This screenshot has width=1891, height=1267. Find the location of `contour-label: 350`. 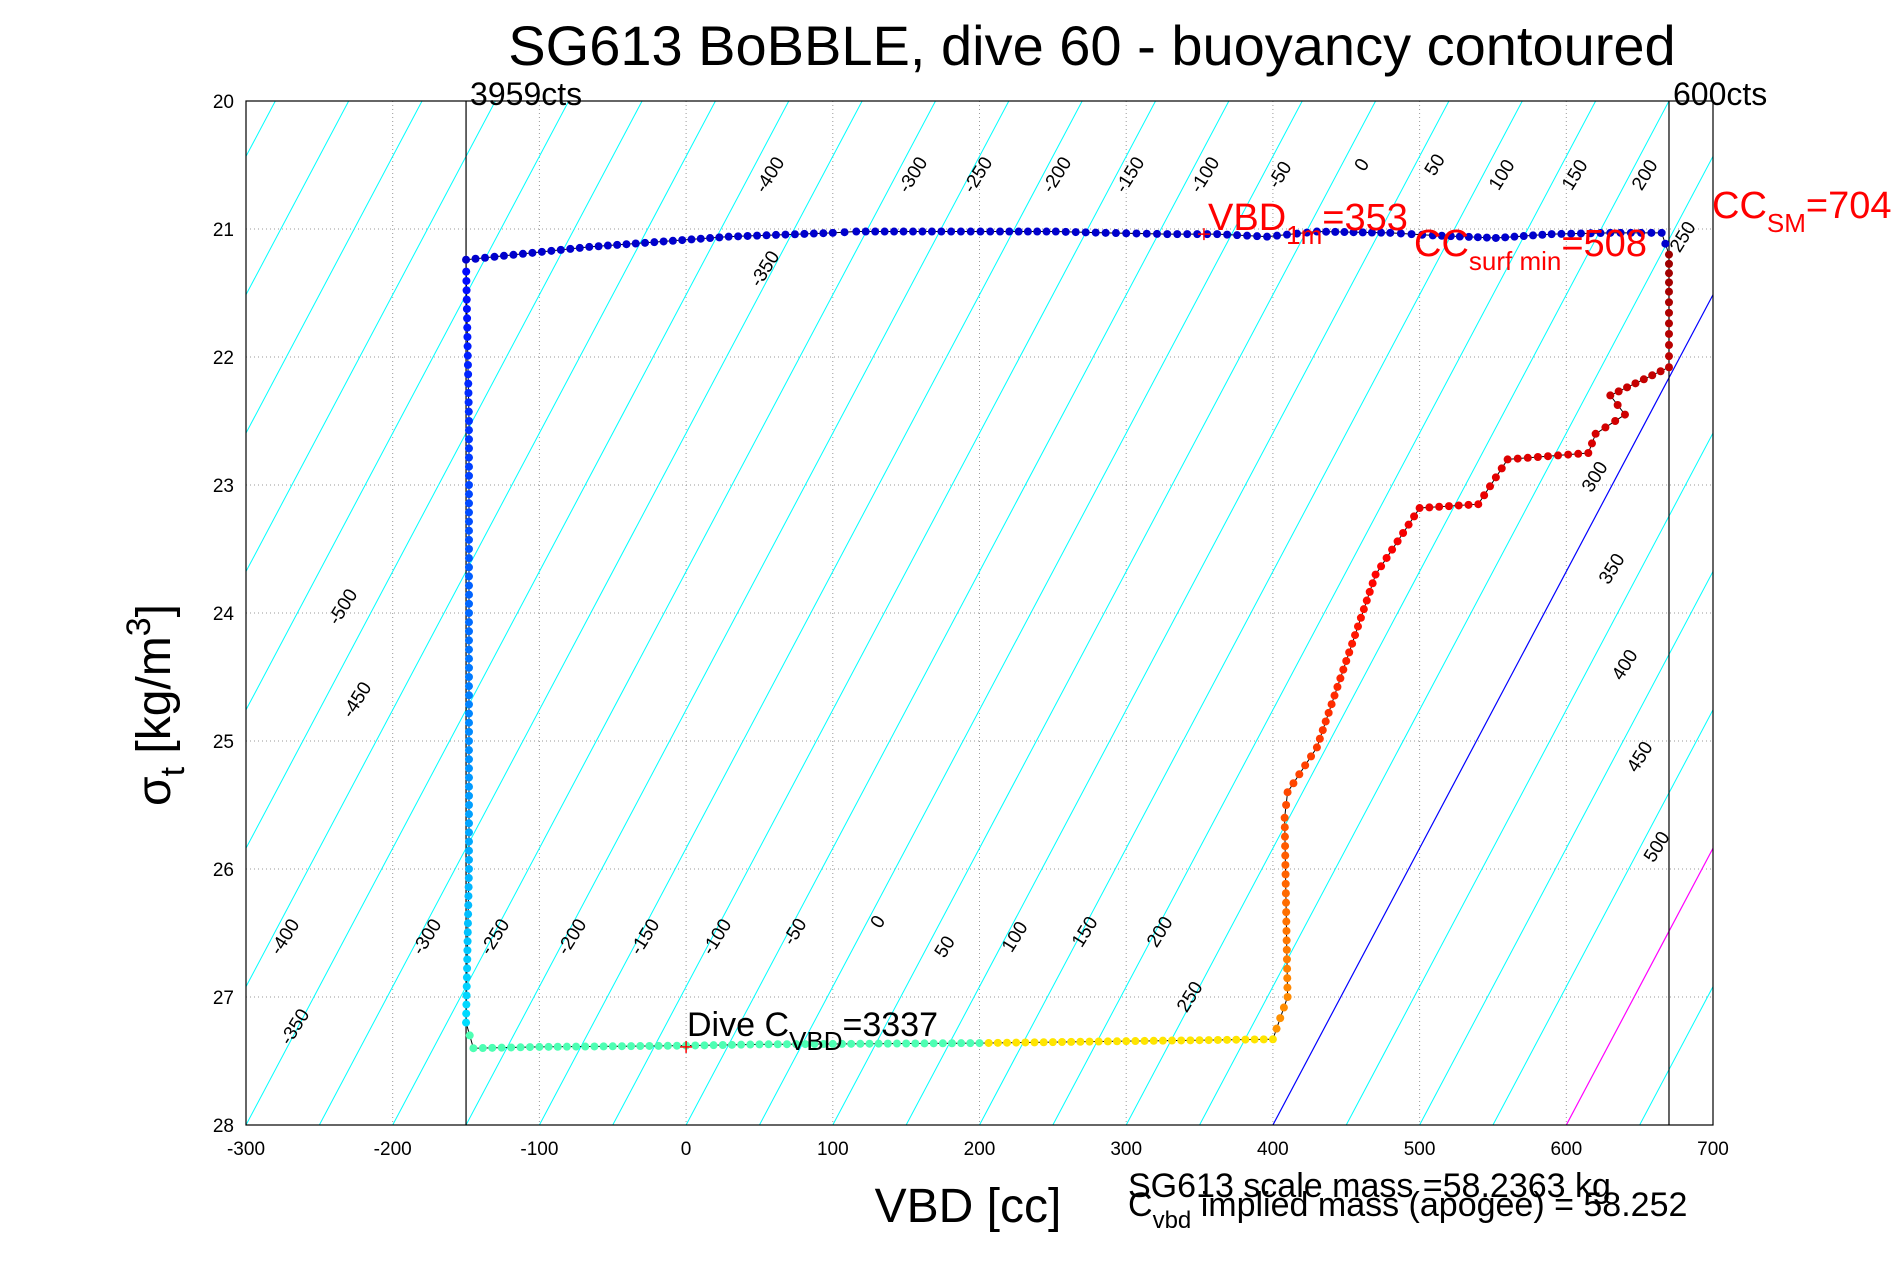

contour-label: 350 is located at coordinates (1612, 569).